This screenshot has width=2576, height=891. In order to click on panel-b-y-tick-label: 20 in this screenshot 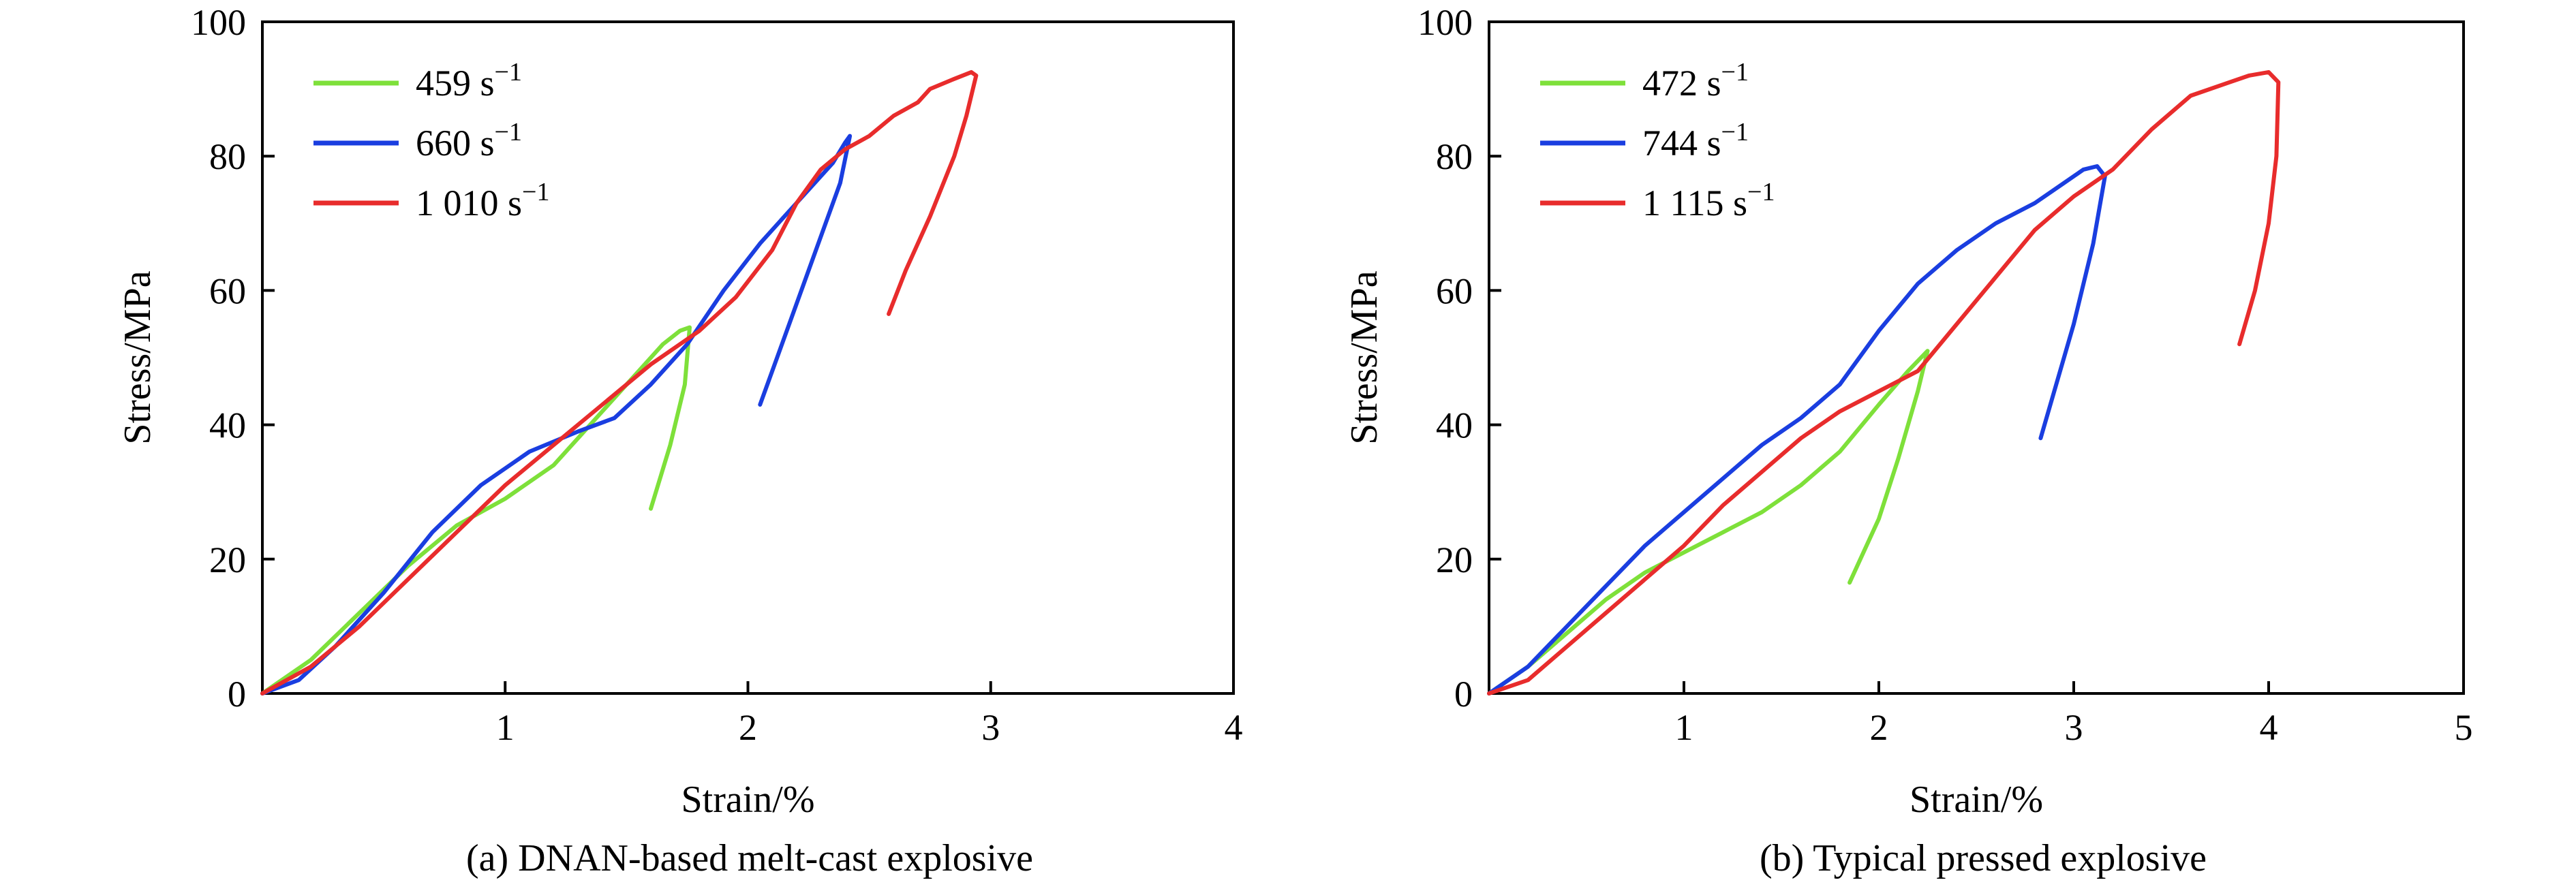, I will do `click(1454, 560)`.